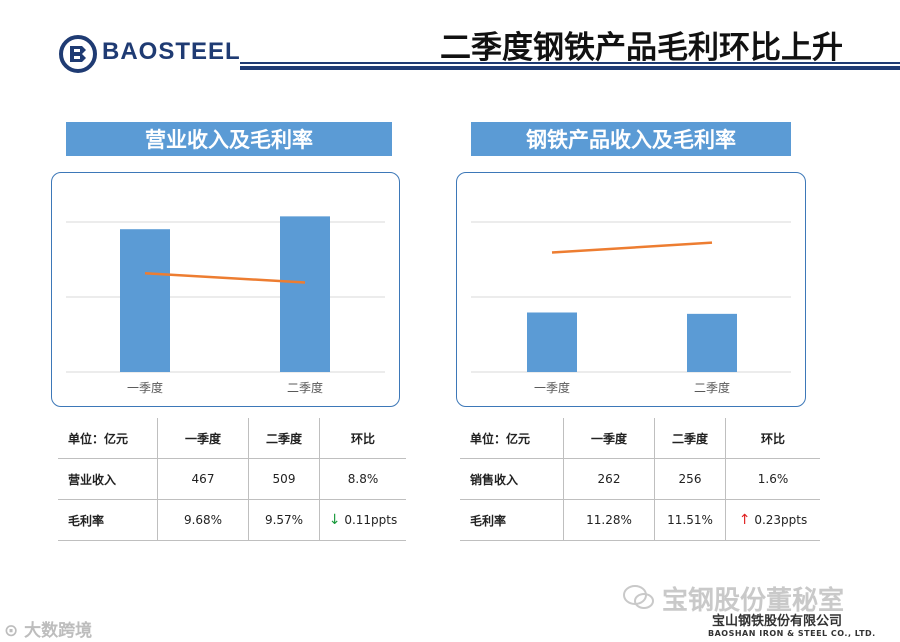 The height and width of the screenshot is (642, 900). What do you see at coordinates (631, 139) in the screenshot?
I see `right-section-title: 钢铁产品收入及毛利率` at bounding box center [631, 139].